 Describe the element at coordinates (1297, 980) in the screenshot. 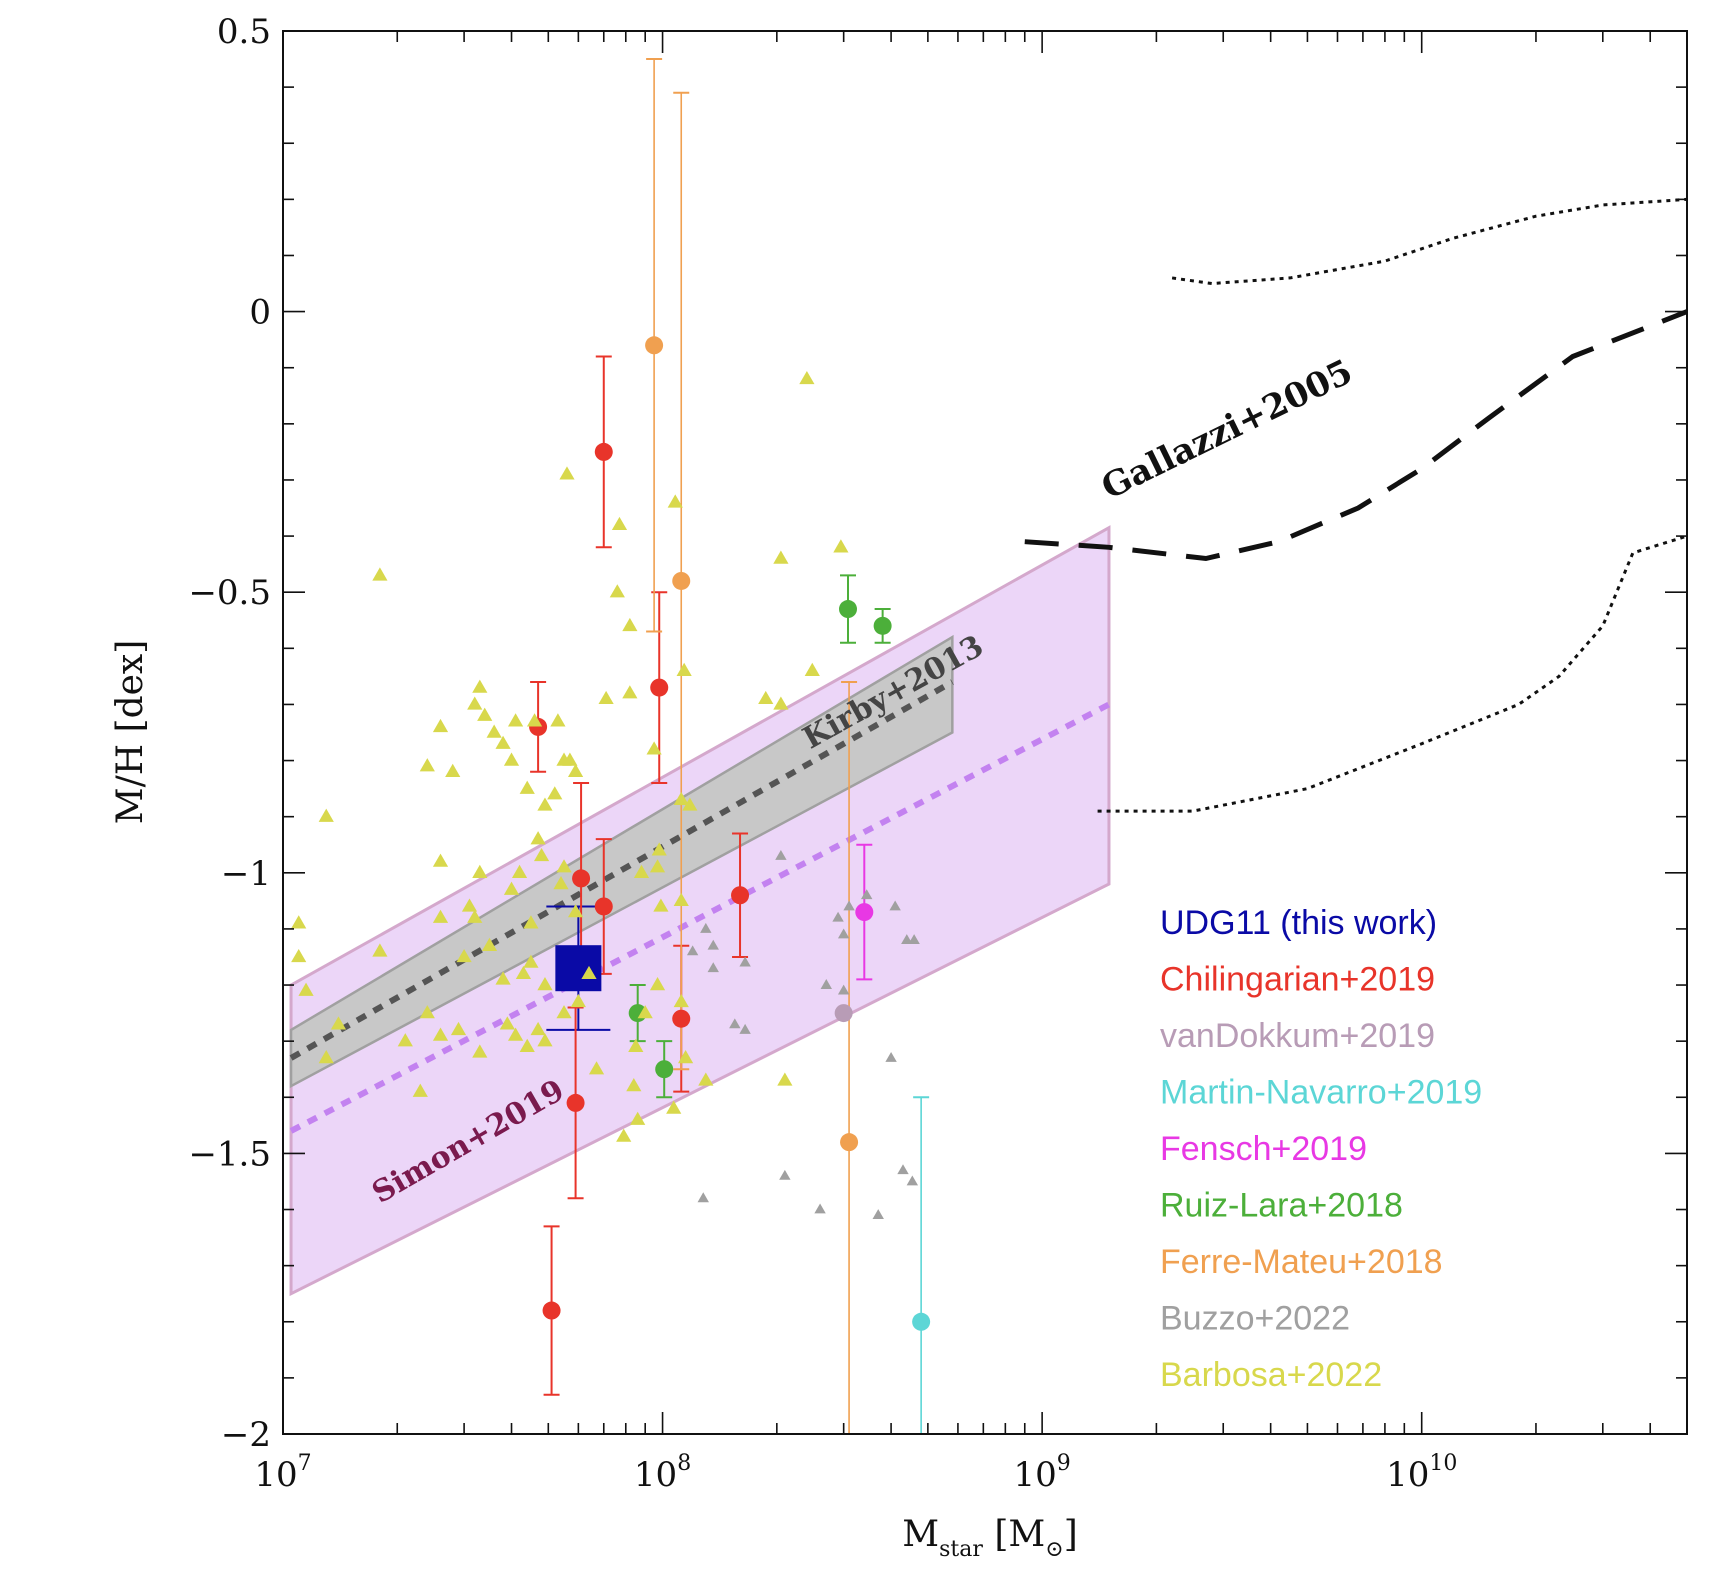

I see `legend-item-chilingarian-2019: Chilingarian+2019` at that location.